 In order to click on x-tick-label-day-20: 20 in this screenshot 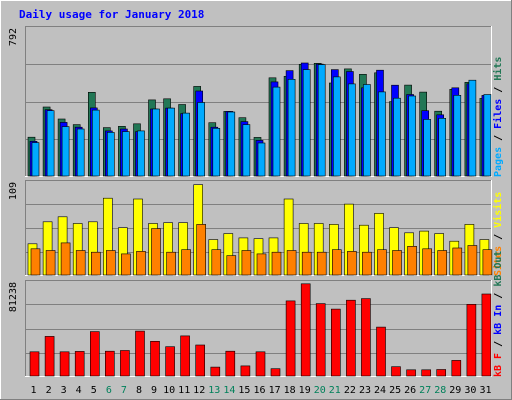, I will do `click(320, 390)`.